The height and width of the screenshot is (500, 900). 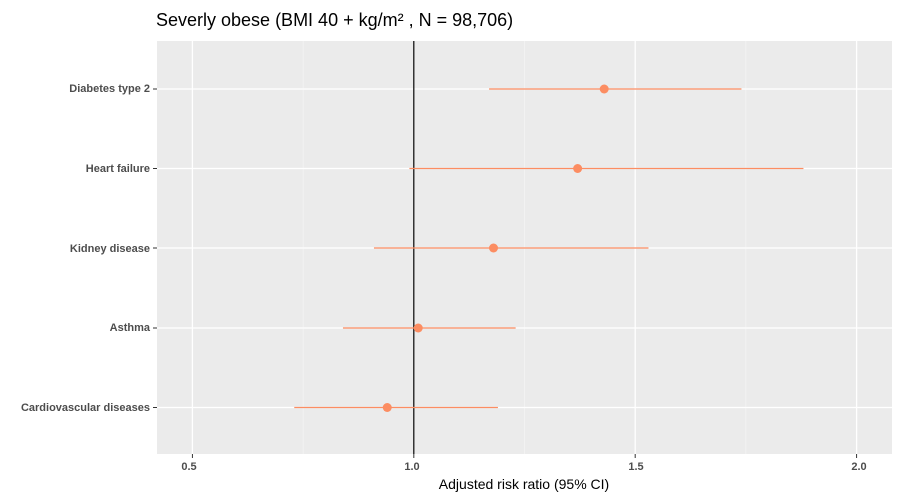 I want to click on x-tick-label: 0.5, so click(x=188, y=467).